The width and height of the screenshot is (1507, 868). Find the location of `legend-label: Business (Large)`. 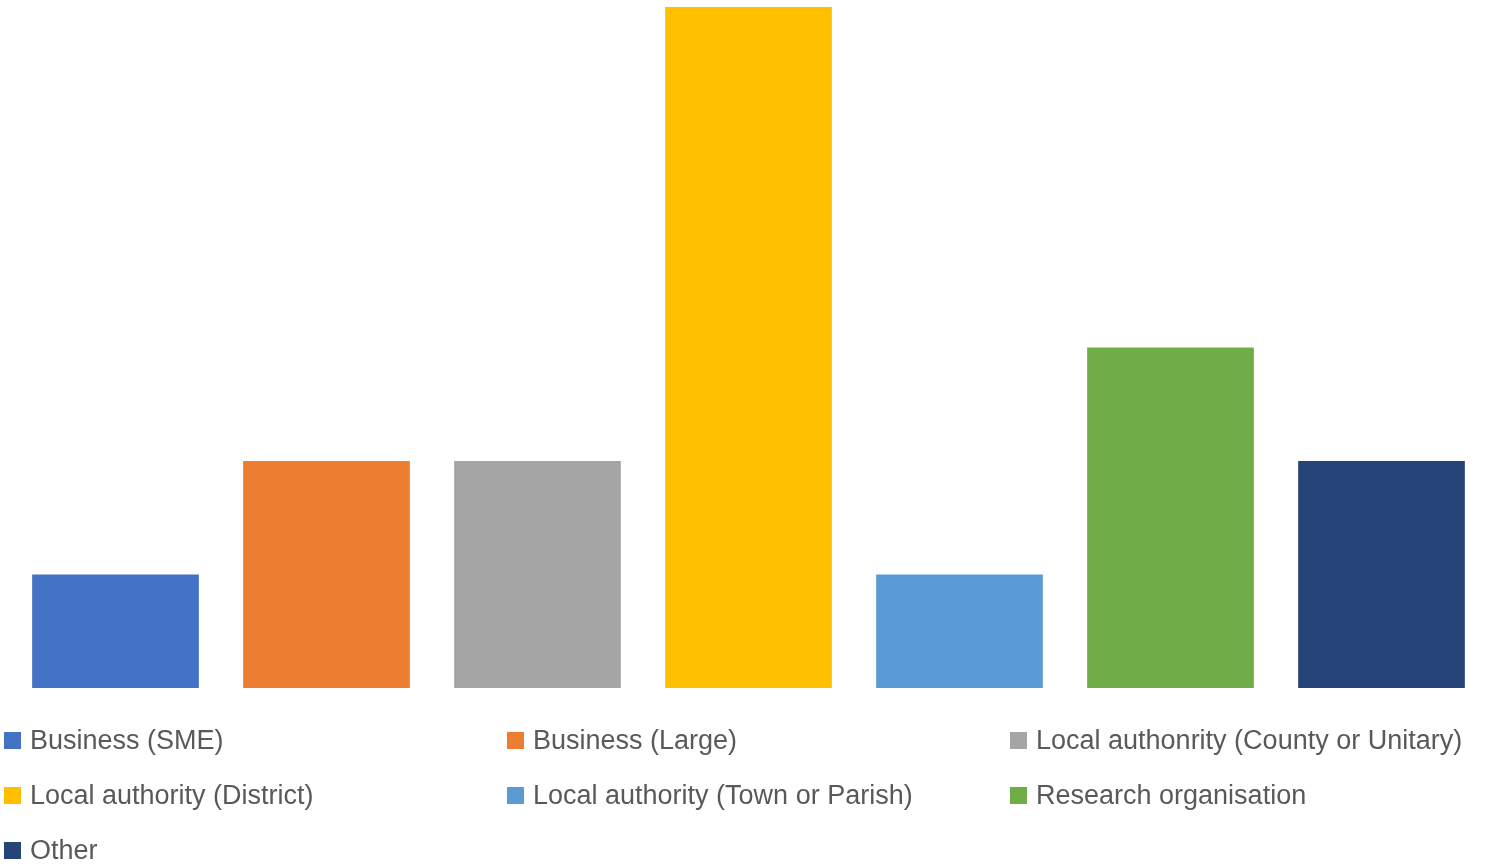

legend-label: Business (Large) is located at coordinates (635, 740).